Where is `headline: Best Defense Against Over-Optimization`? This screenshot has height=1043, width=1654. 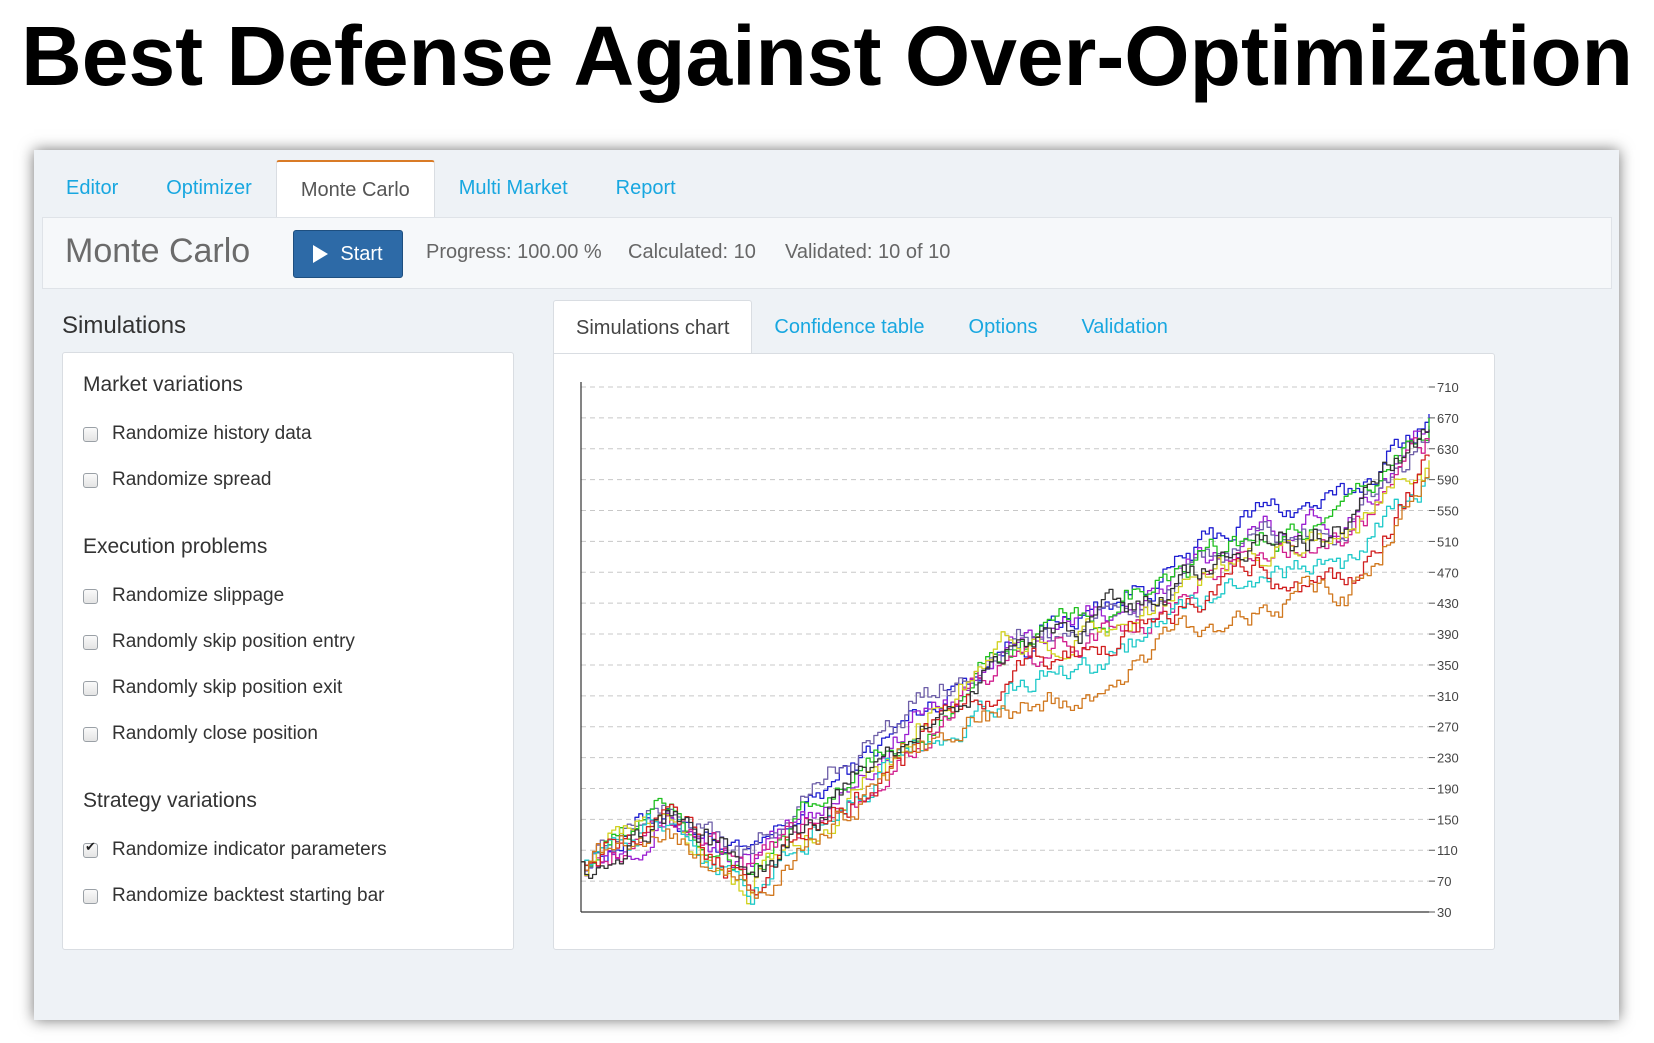 headline: Best Defense Against Over-Optimization is located at coordinates (827, 55).